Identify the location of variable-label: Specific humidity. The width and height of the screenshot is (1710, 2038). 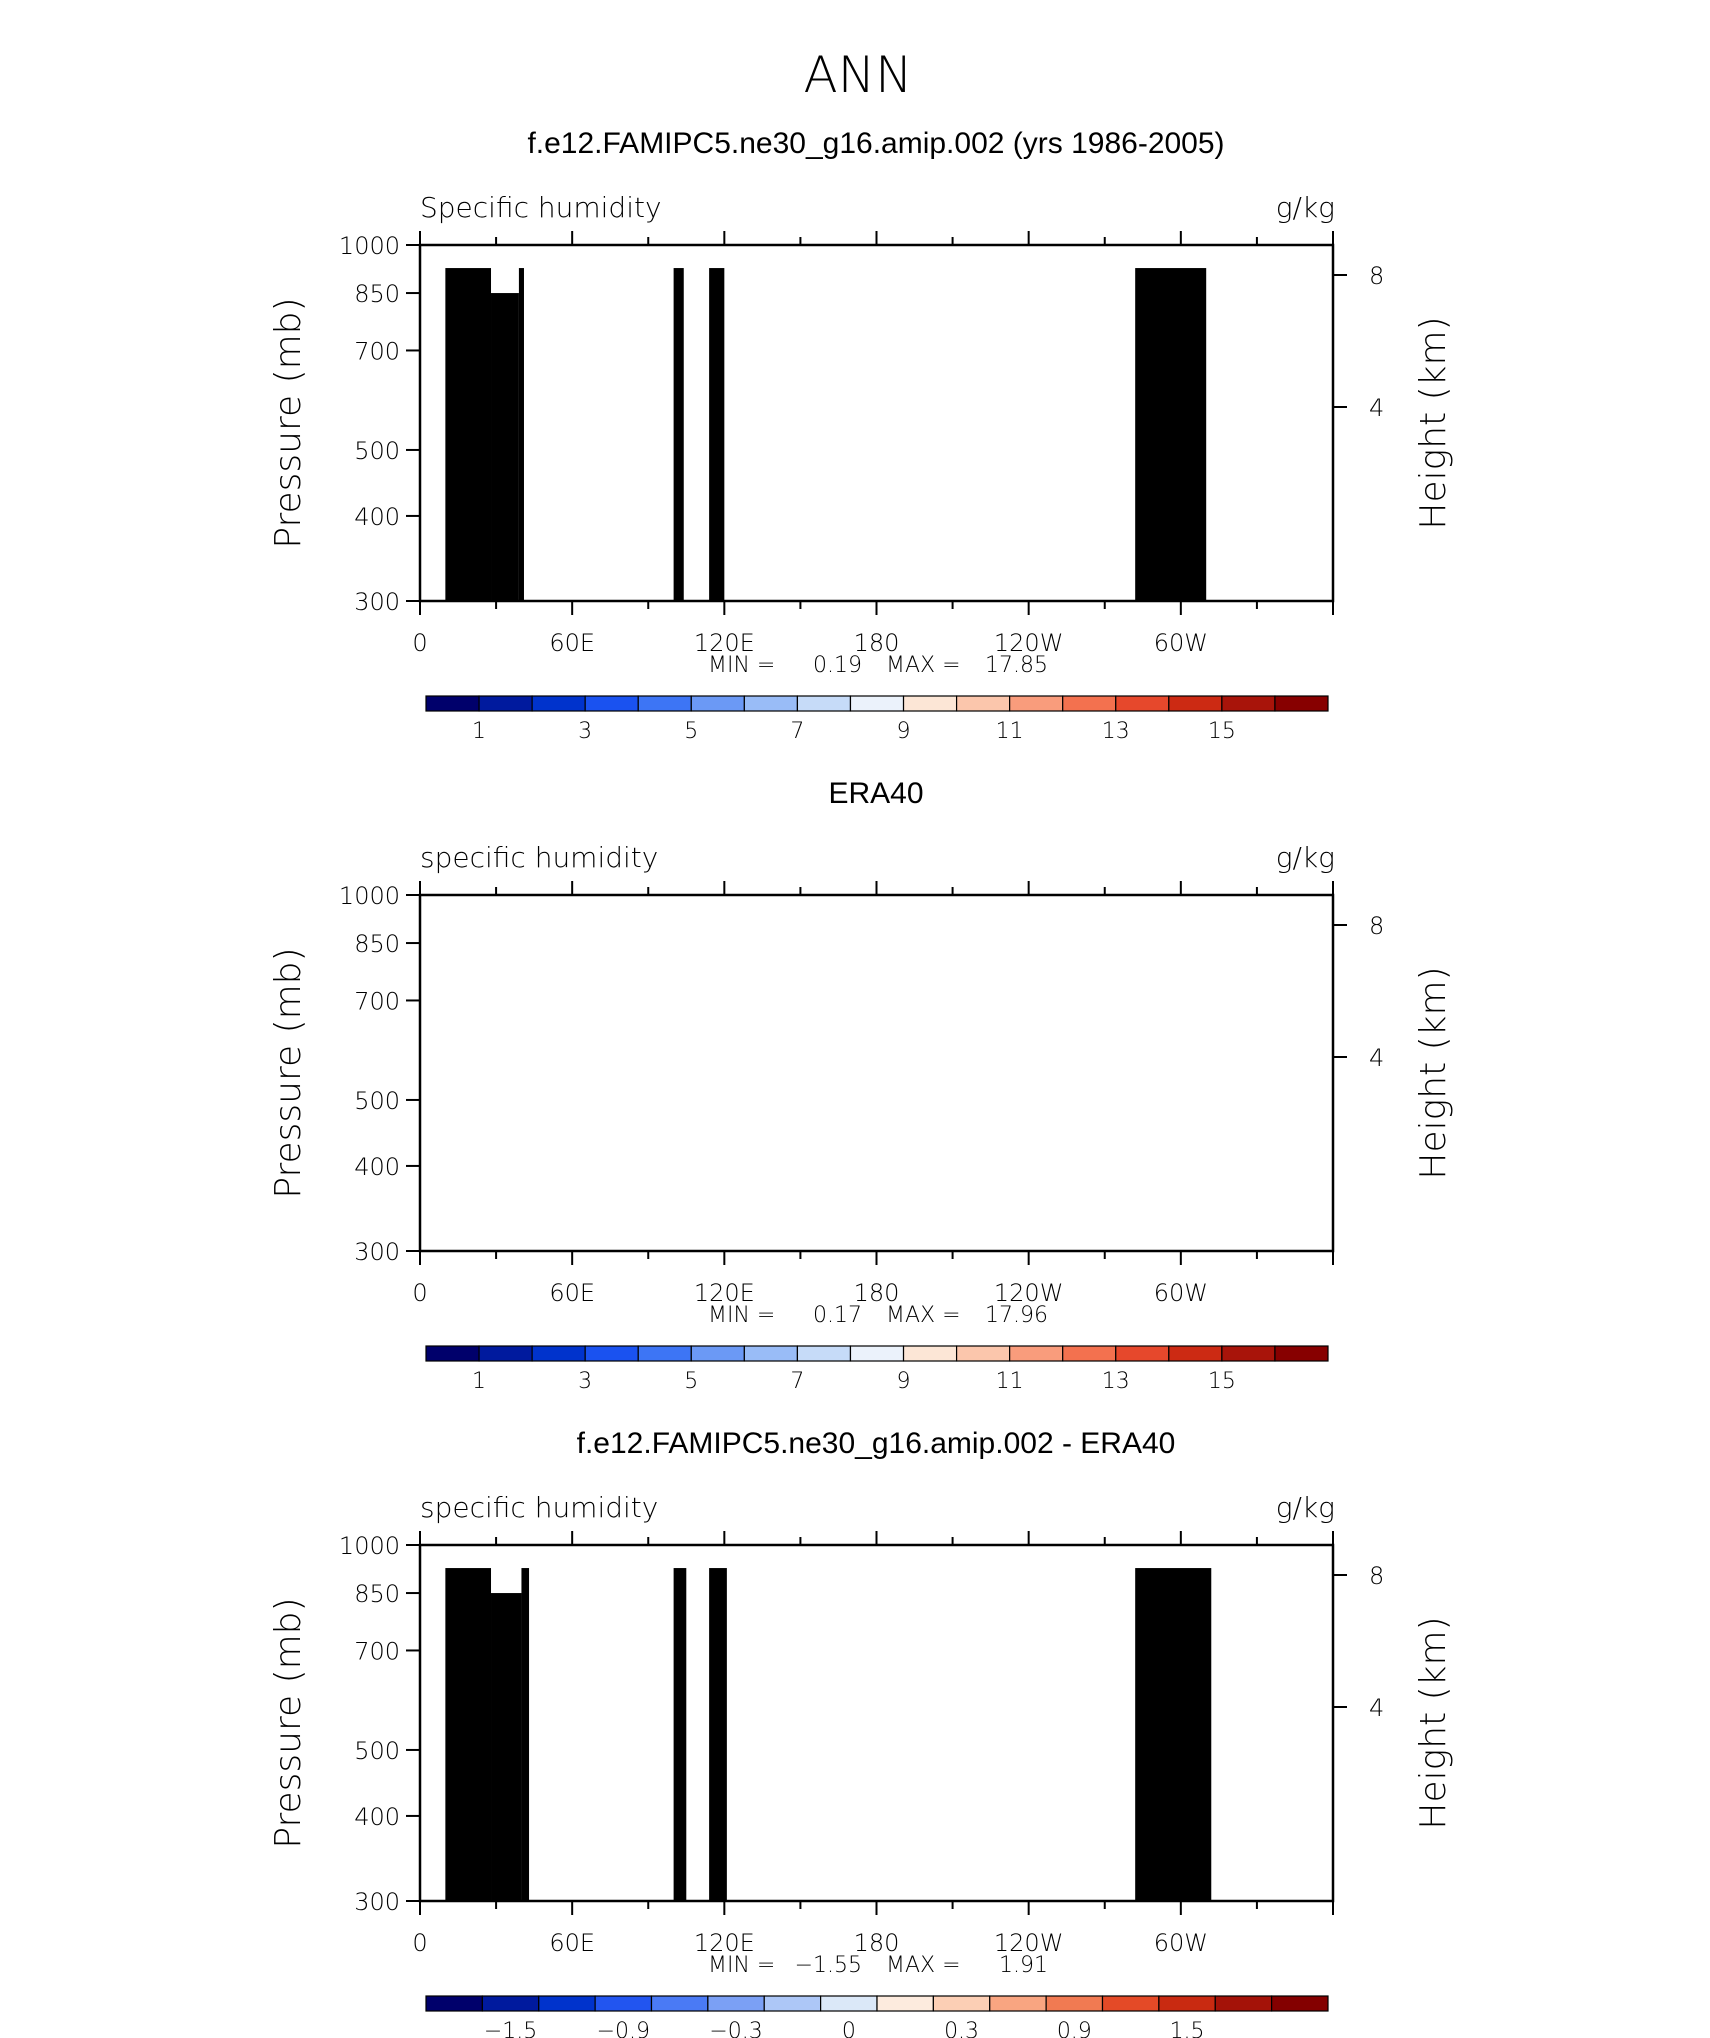
(541, 207).